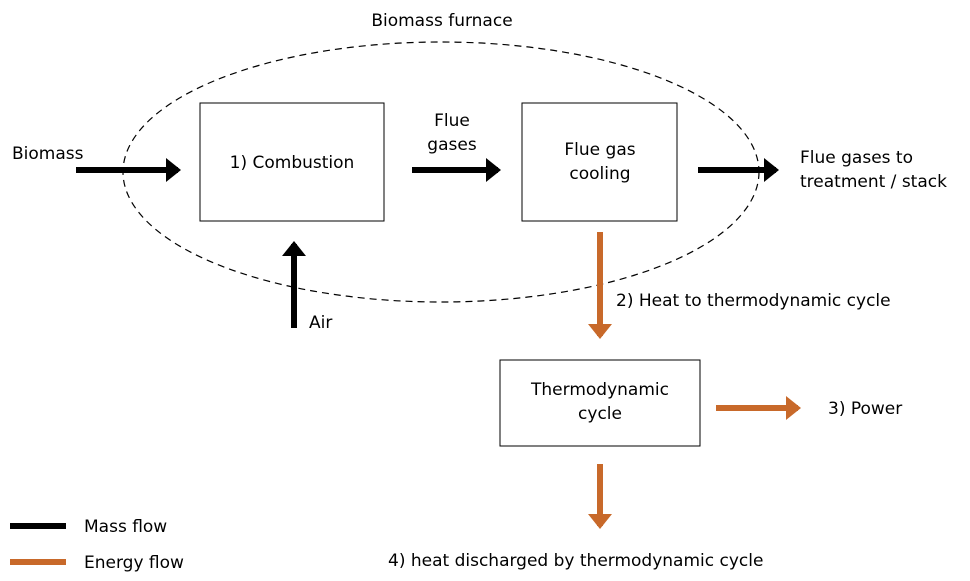 Image resolution: width=970 pixels, height=581 pixels. I want to click on combustion-box, so click(292, 162).